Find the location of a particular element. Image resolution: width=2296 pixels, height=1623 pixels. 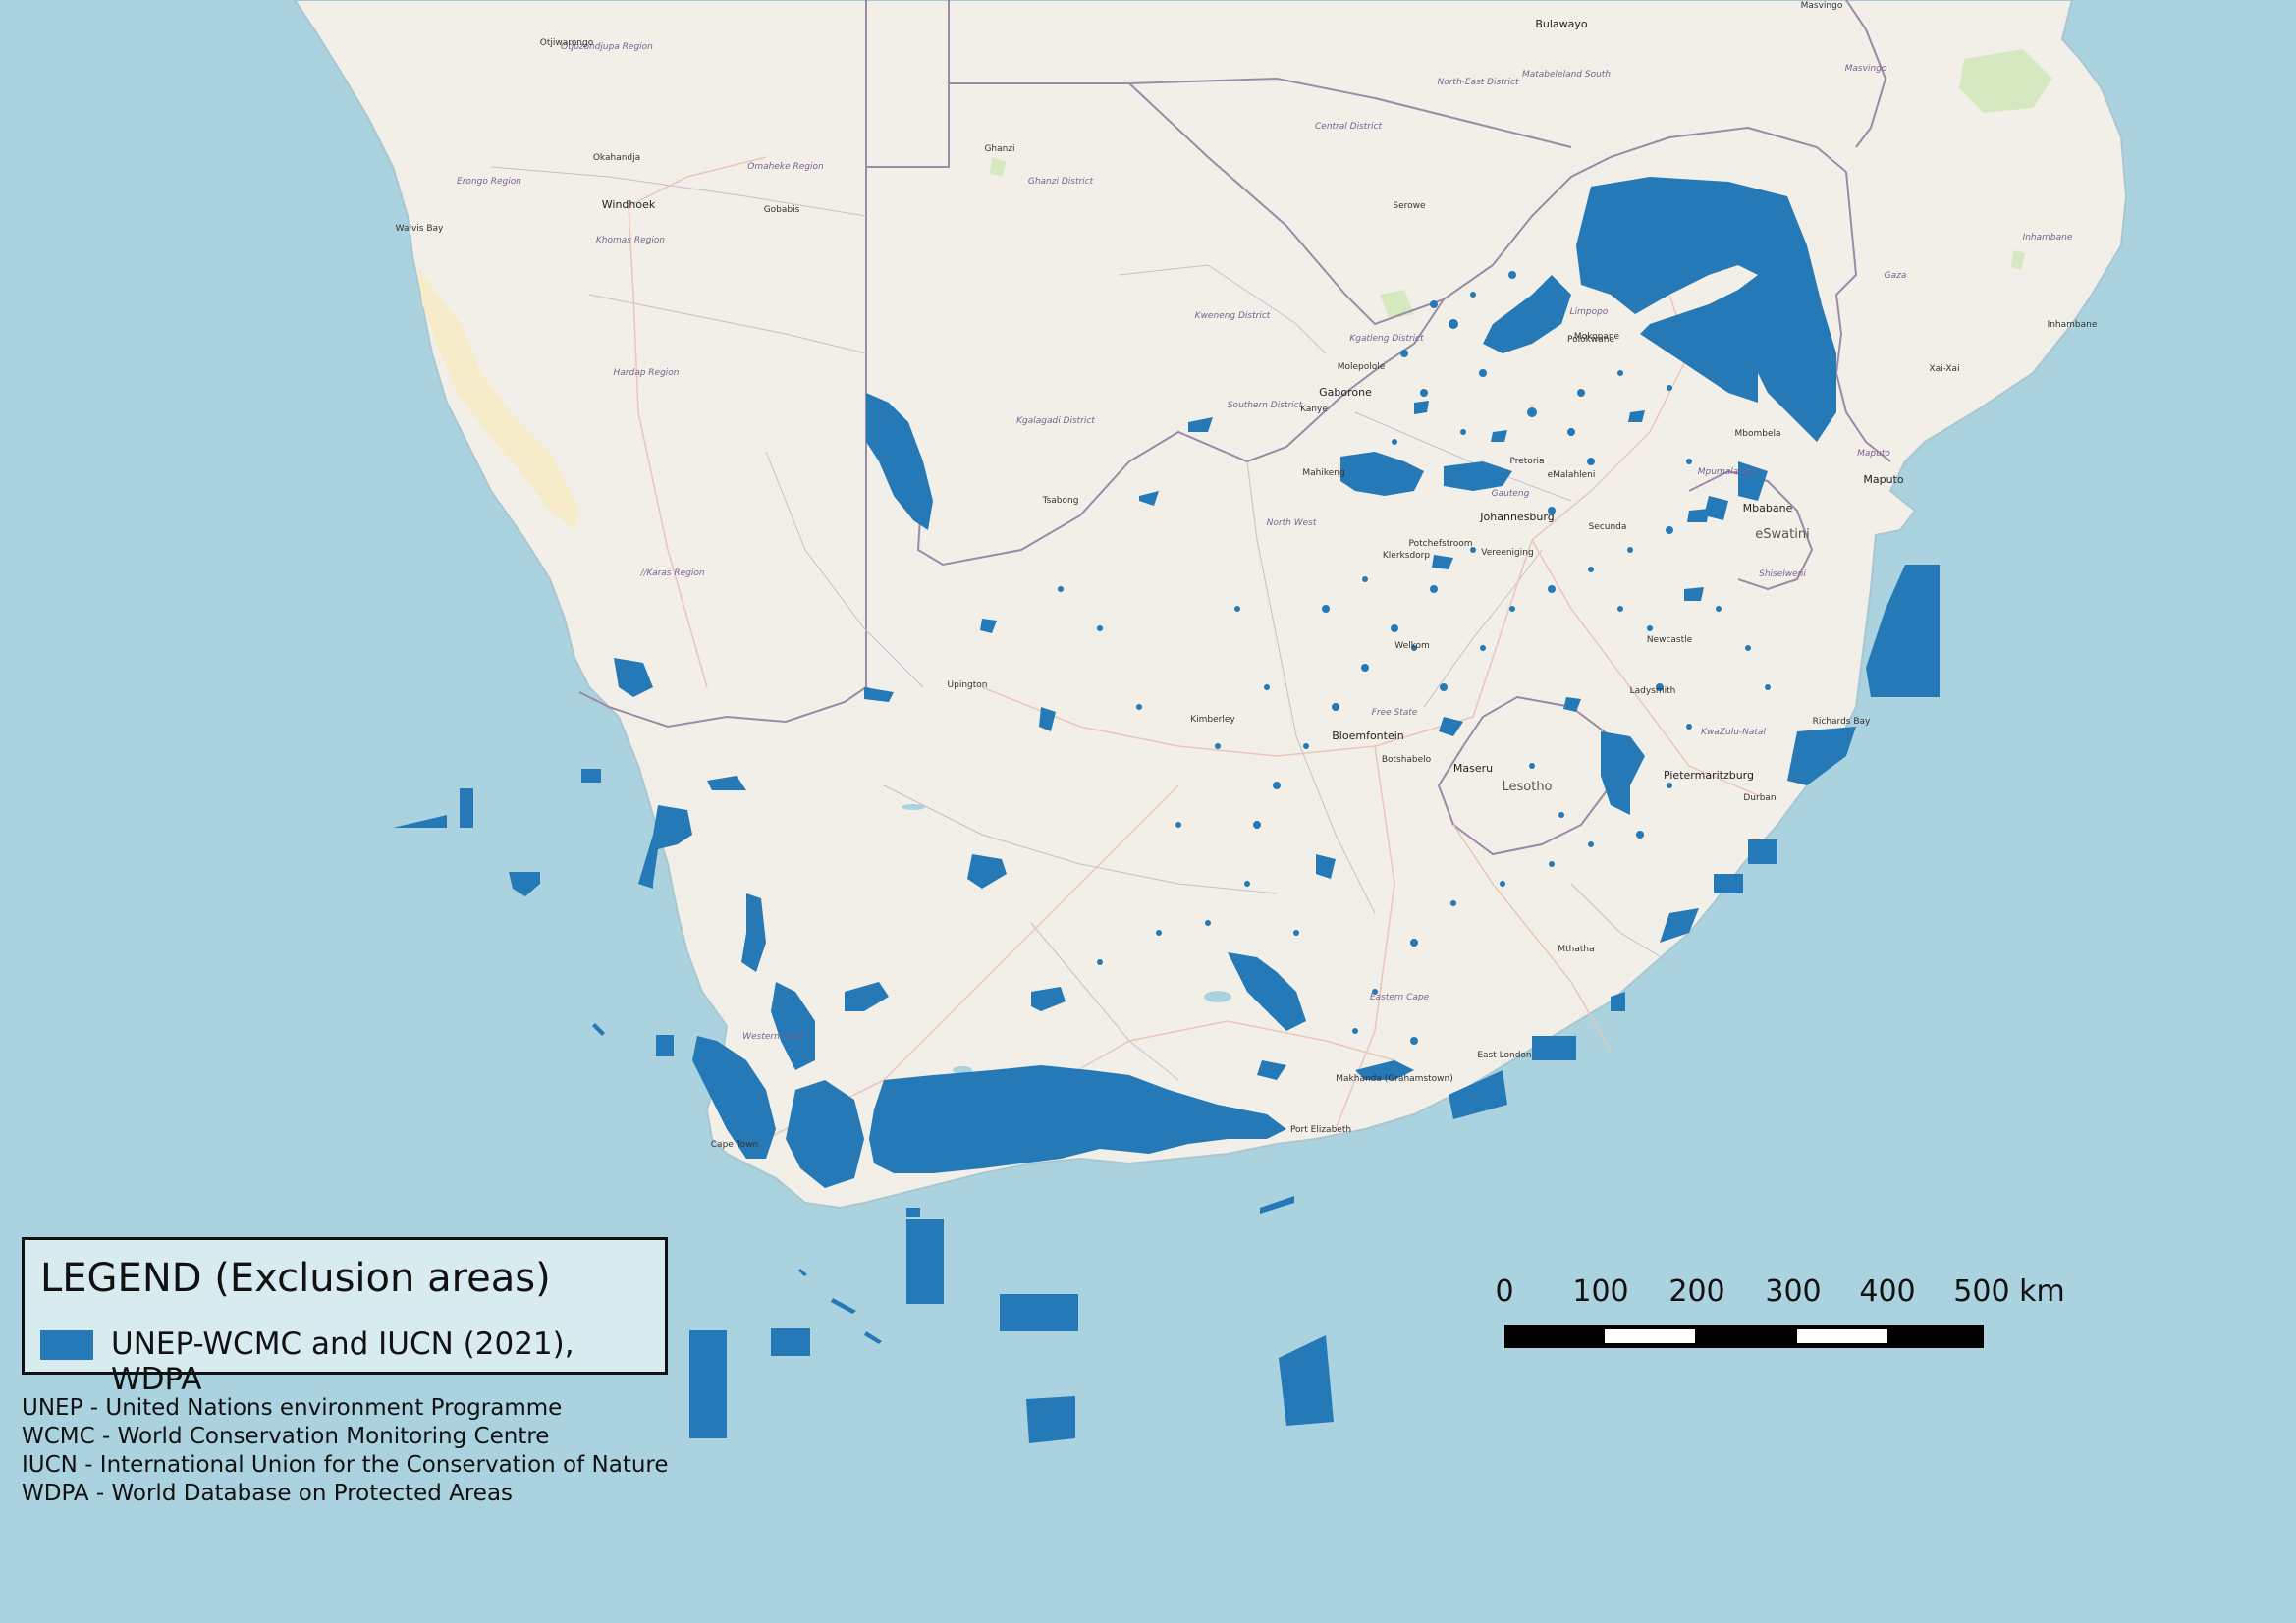

svg-text: Central District is located at coordinates (1348, 127).